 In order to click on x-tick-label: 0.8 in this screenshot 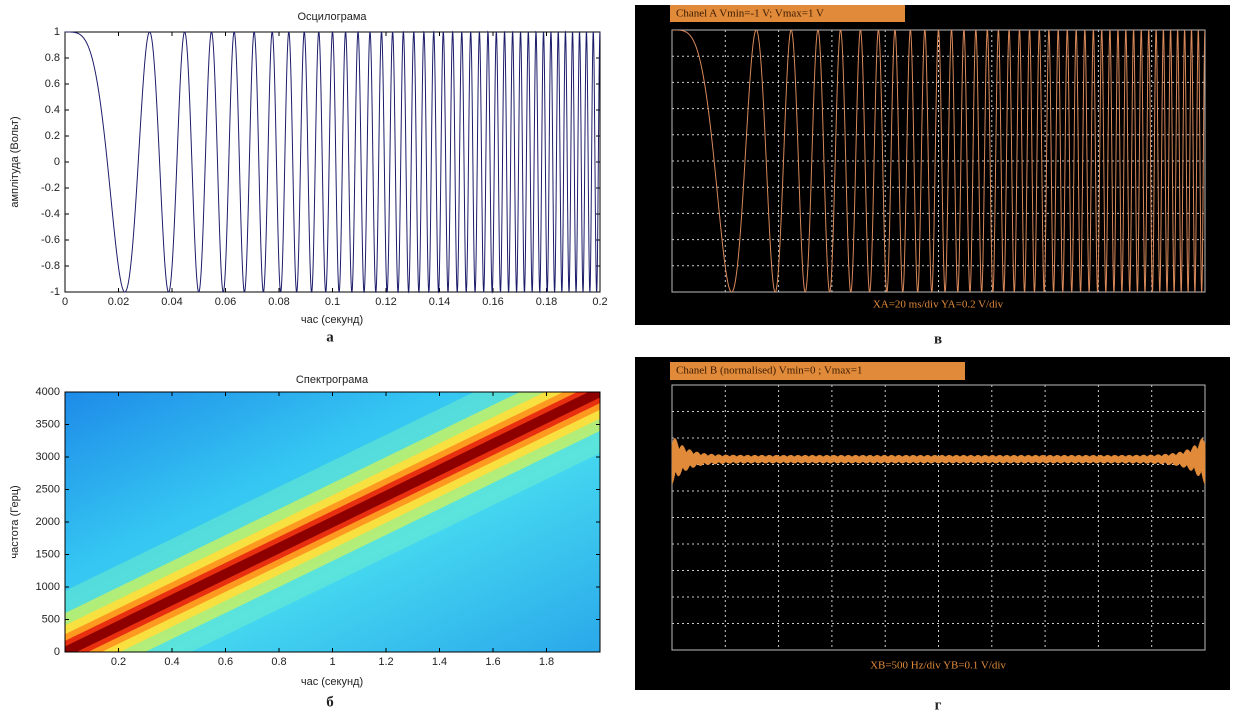, I will do `click(278, 662)`.